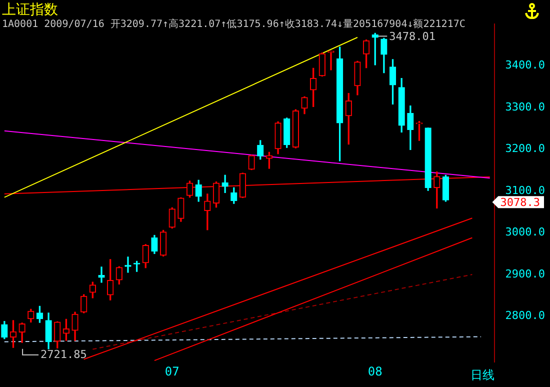  I want to click on chart-title: 上证指数, so click(30, 10).